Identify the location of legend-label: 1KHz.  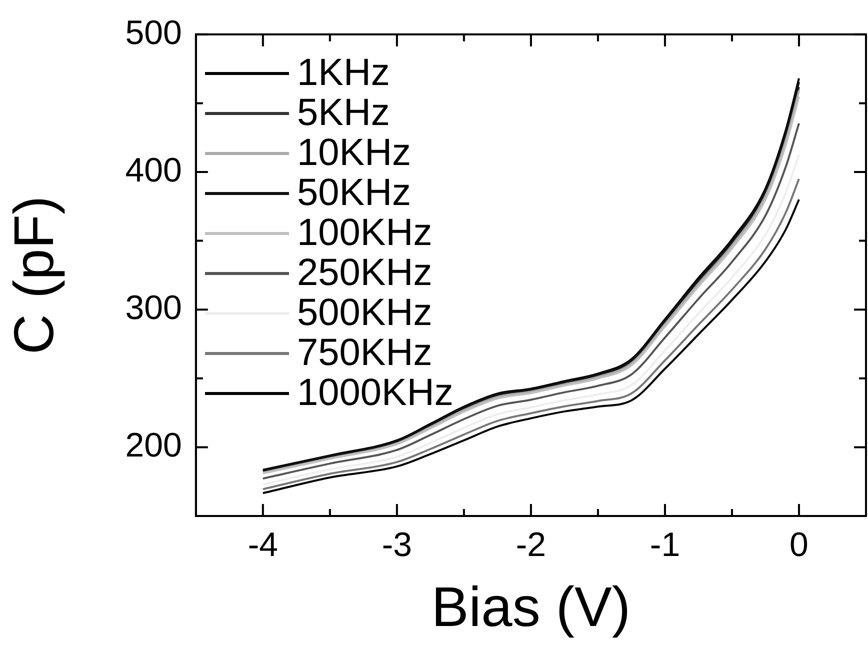
(343, 73).